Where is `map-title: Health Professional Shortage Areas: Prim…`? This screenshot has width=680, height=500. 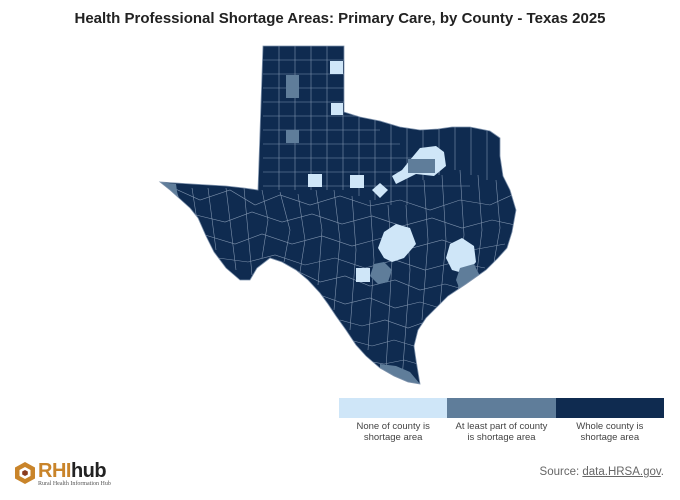 map-title: Health Professional Shortage Areas: Prim… is located at coordinates (340, 18).